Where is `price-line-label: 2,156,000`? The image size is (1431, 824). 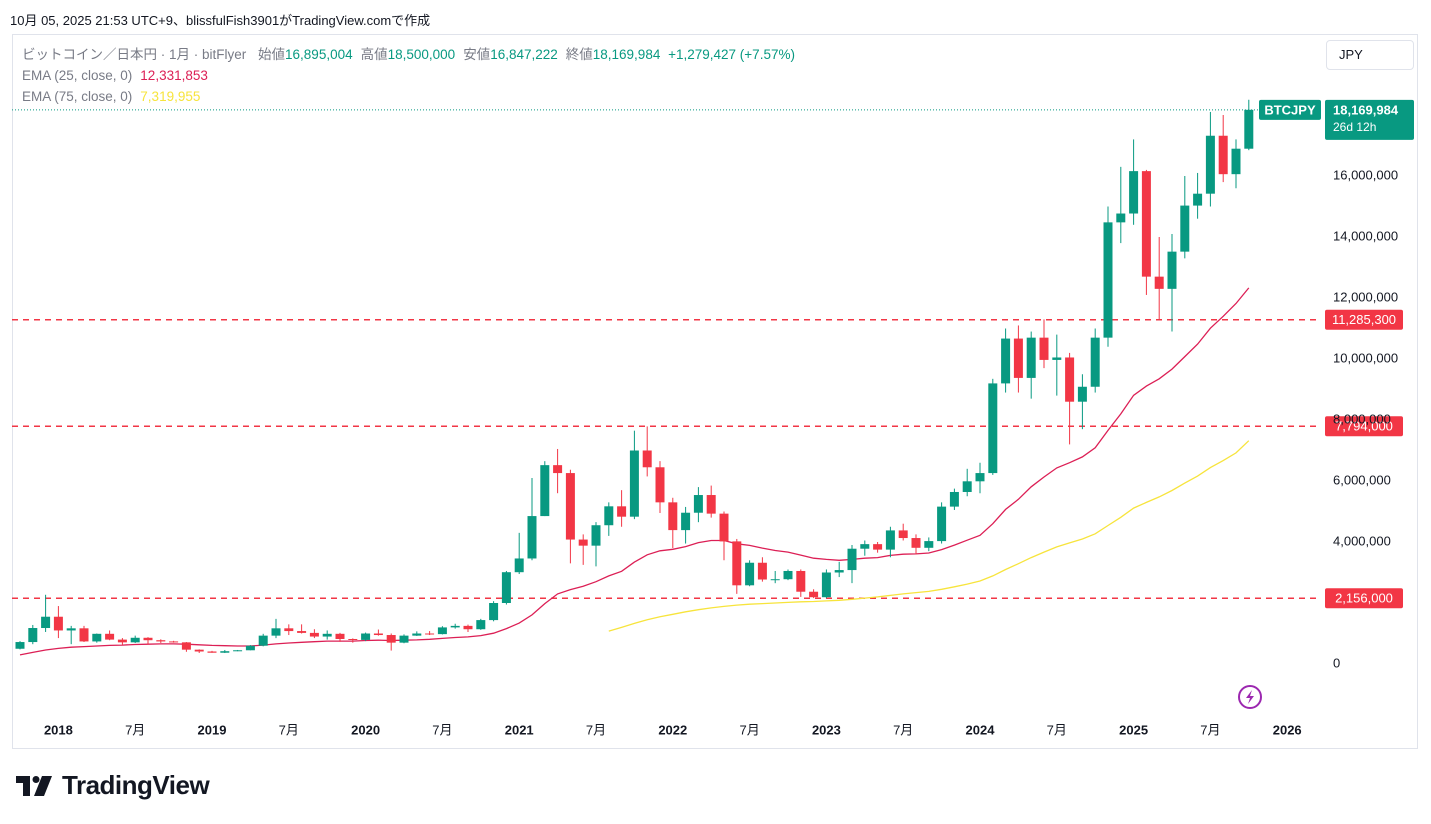
price-line-label: 2,156,000 is located at coordinates (1364, 598).